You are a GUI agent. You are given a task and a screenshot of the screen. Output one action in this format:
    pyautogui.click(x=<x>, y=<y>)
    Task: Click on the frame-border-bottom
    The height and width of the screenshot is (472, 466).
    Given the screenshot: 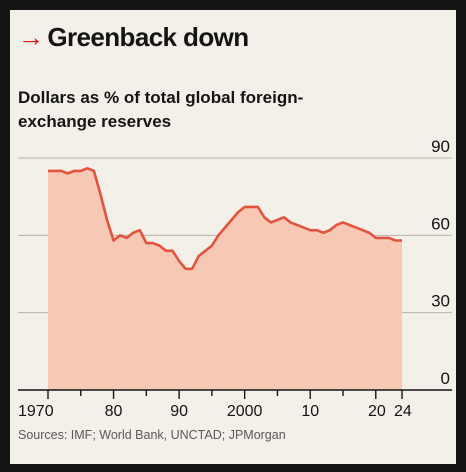 What is the action you would take?
    pyautogui.click(x=233, y=468)
    